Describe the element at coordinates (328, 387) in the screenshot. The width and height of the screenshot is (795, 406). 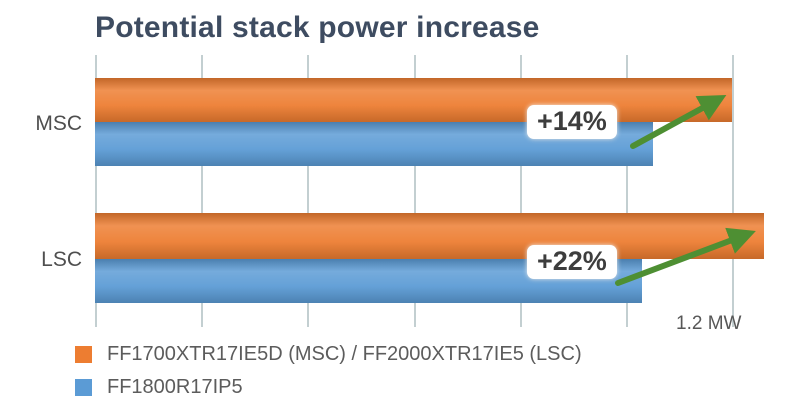
I see `legend-item-blue: FF1800R17IP5` at that location.